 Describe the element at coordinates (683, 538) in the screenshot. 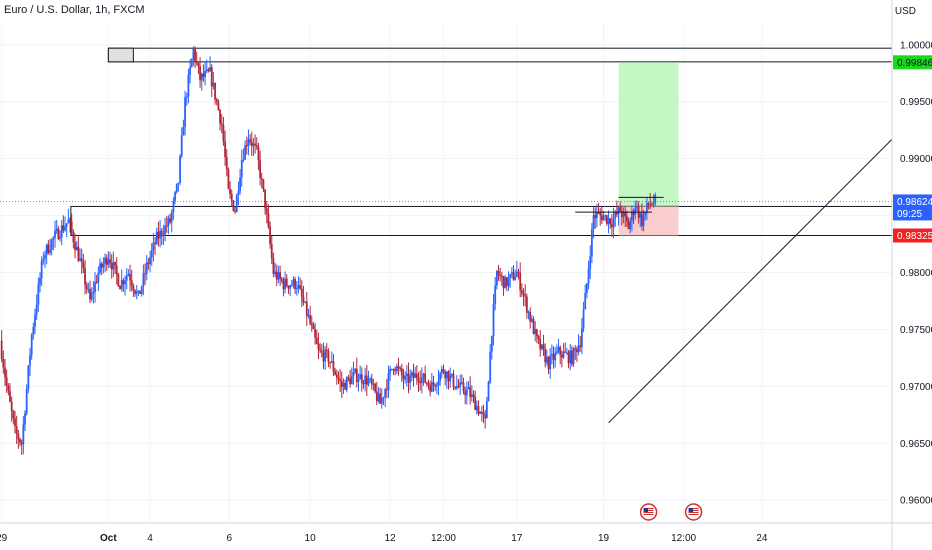

I see `x-tick-label: 12:00` at that location.